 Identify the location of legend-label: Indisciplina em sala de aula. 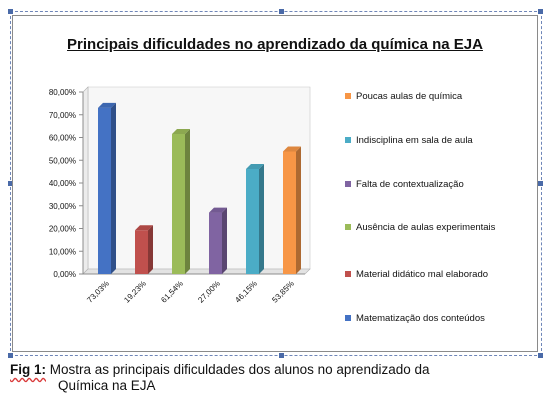
(414, 140).